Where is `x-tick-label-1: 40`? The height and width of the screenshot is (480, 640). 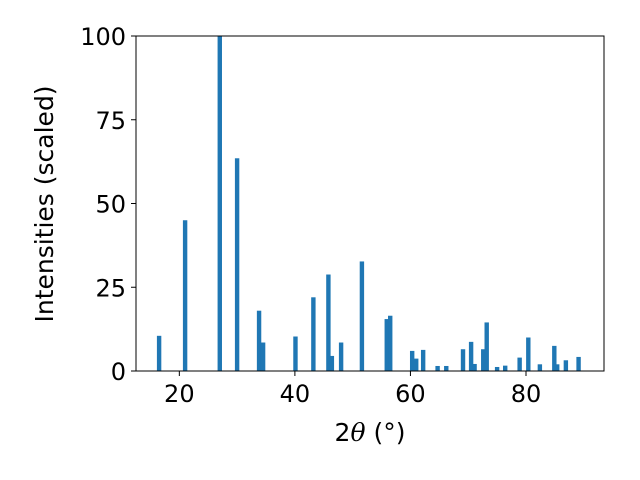 x-tick-label-1: 40 is located at coordinates (295, 394).